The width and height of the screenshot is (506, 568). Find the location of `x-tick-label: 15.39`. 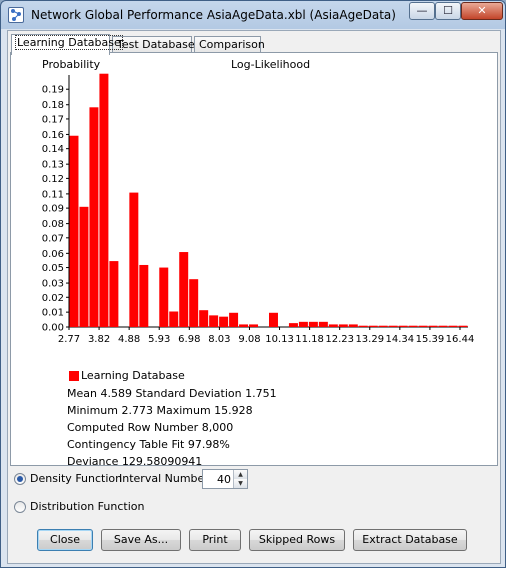

x-tick-label: 15.39 is located at coordinates (430, 339).